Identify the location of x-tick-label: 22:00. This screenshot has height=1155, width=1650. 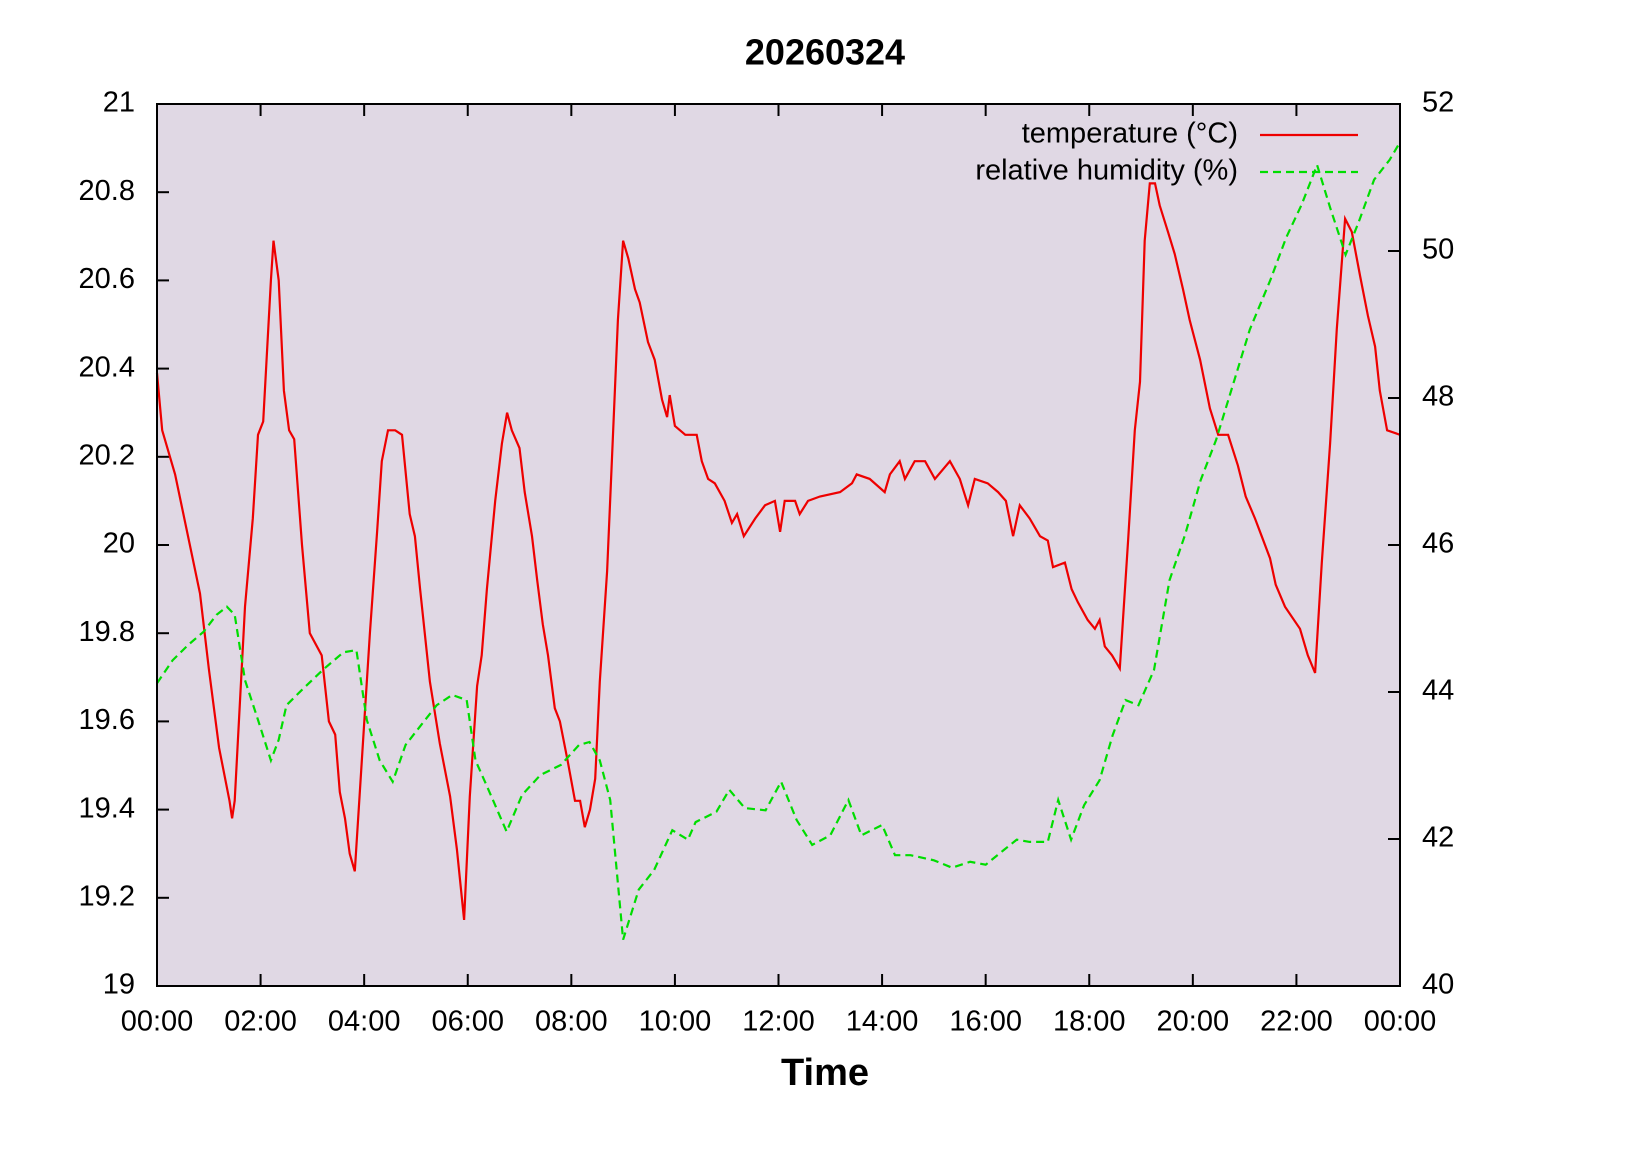
(1296, 1022).